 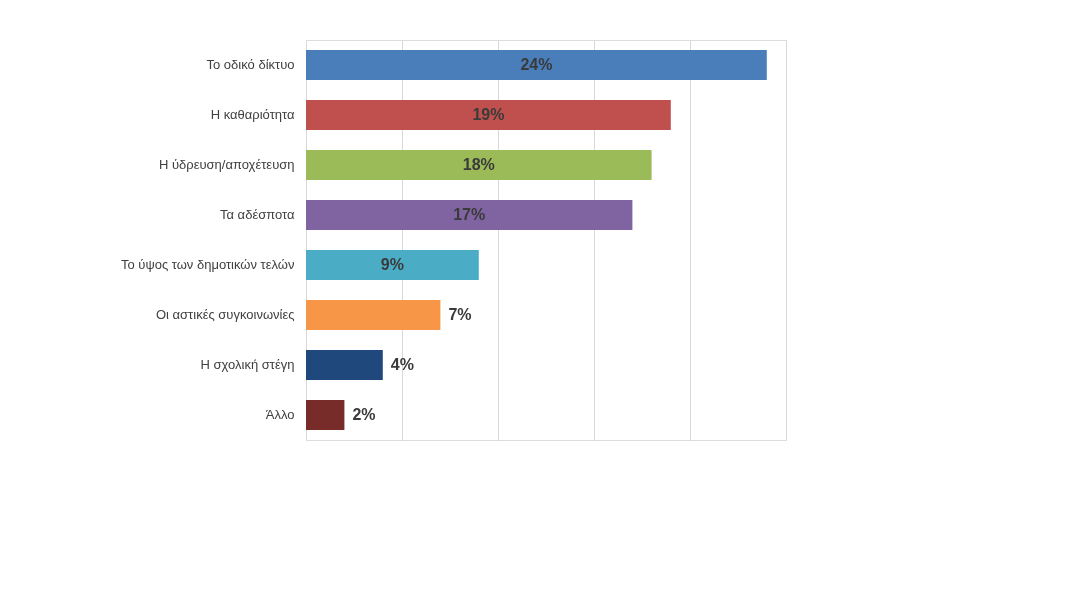 I want to click on data-label: 19%, so click(x=488, y=114).